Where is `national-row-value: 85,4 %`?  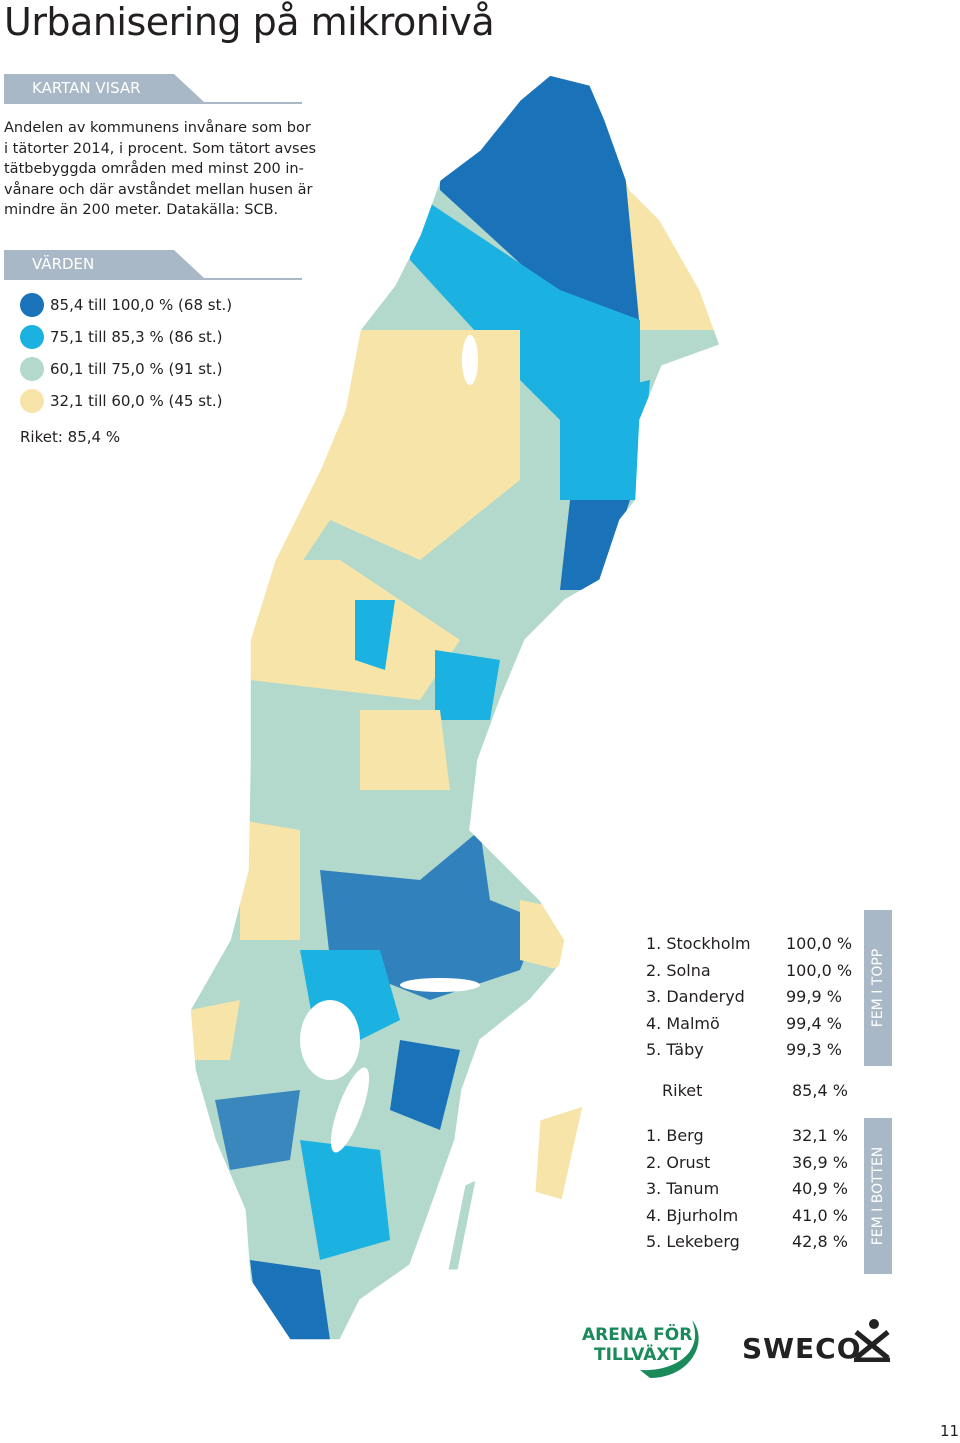
national-row-value: 85,4 % is located at coordinates (820, 1090).